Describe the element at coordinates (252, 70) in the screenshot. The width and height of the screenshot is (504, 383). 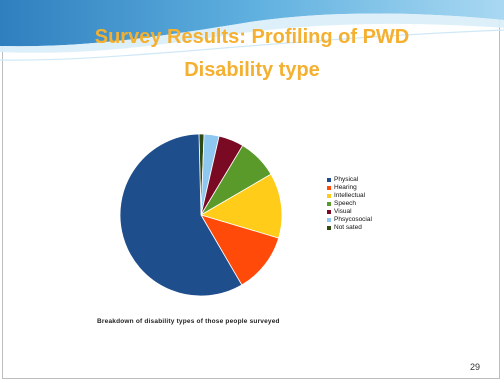
I see `slide-subtitle: Disability type` at that location.